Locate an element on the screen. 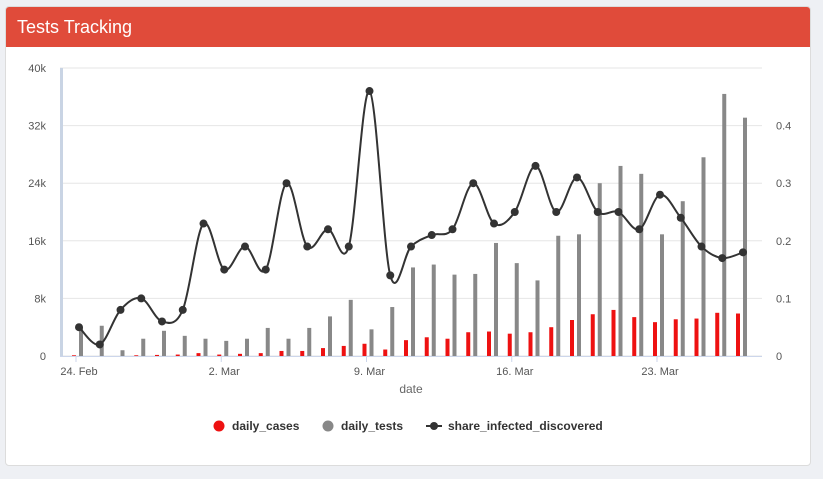 The image size is (823, 479). legend-daily-cases-symbol is located at coordinates (219, 426).